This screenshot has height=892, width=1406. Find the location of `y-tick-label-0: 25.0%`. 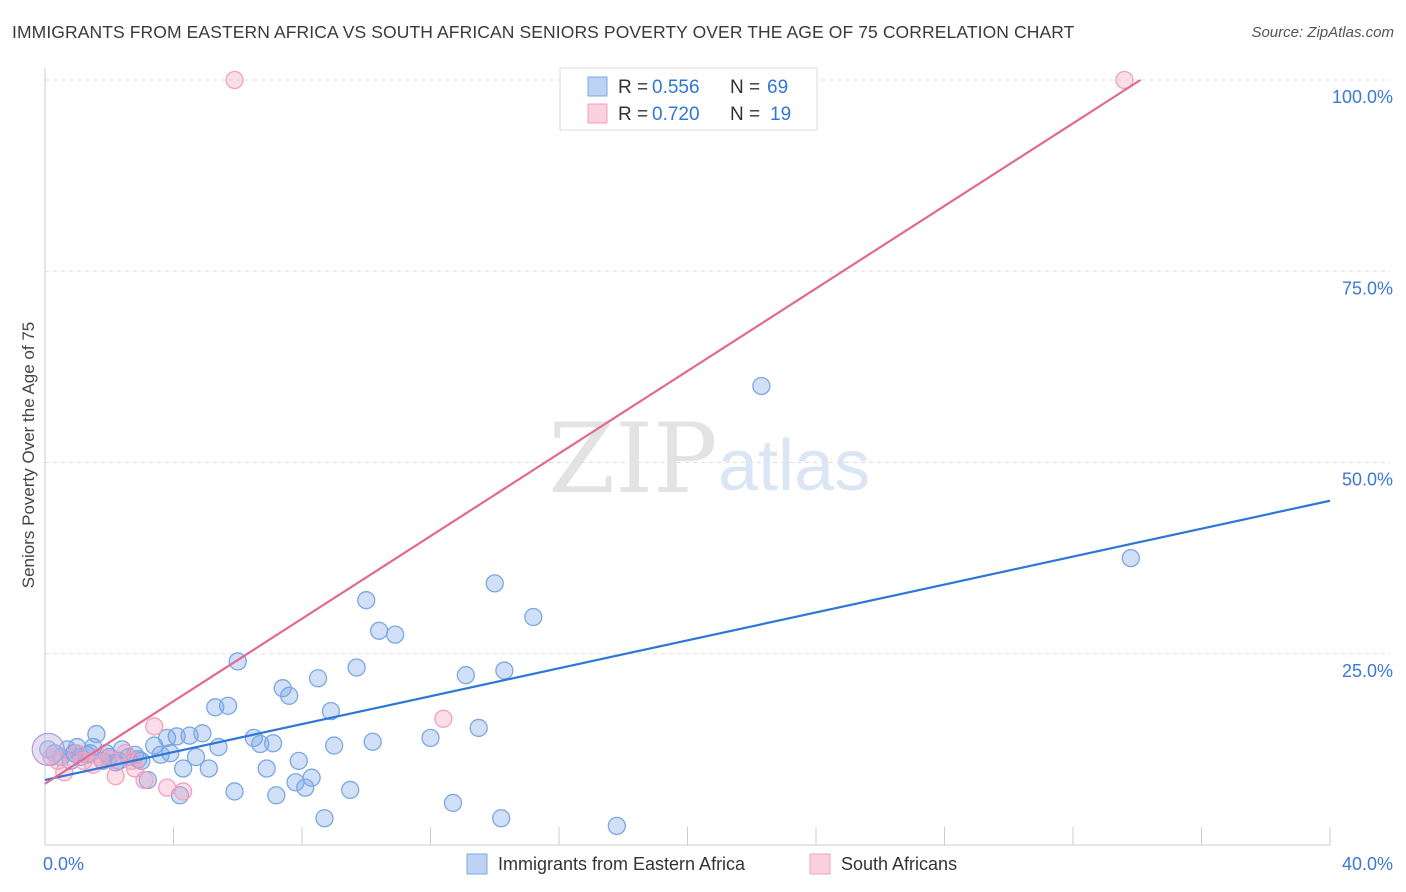

y-tick-label-0: 25.0% is located at coordinates (1367, 671).